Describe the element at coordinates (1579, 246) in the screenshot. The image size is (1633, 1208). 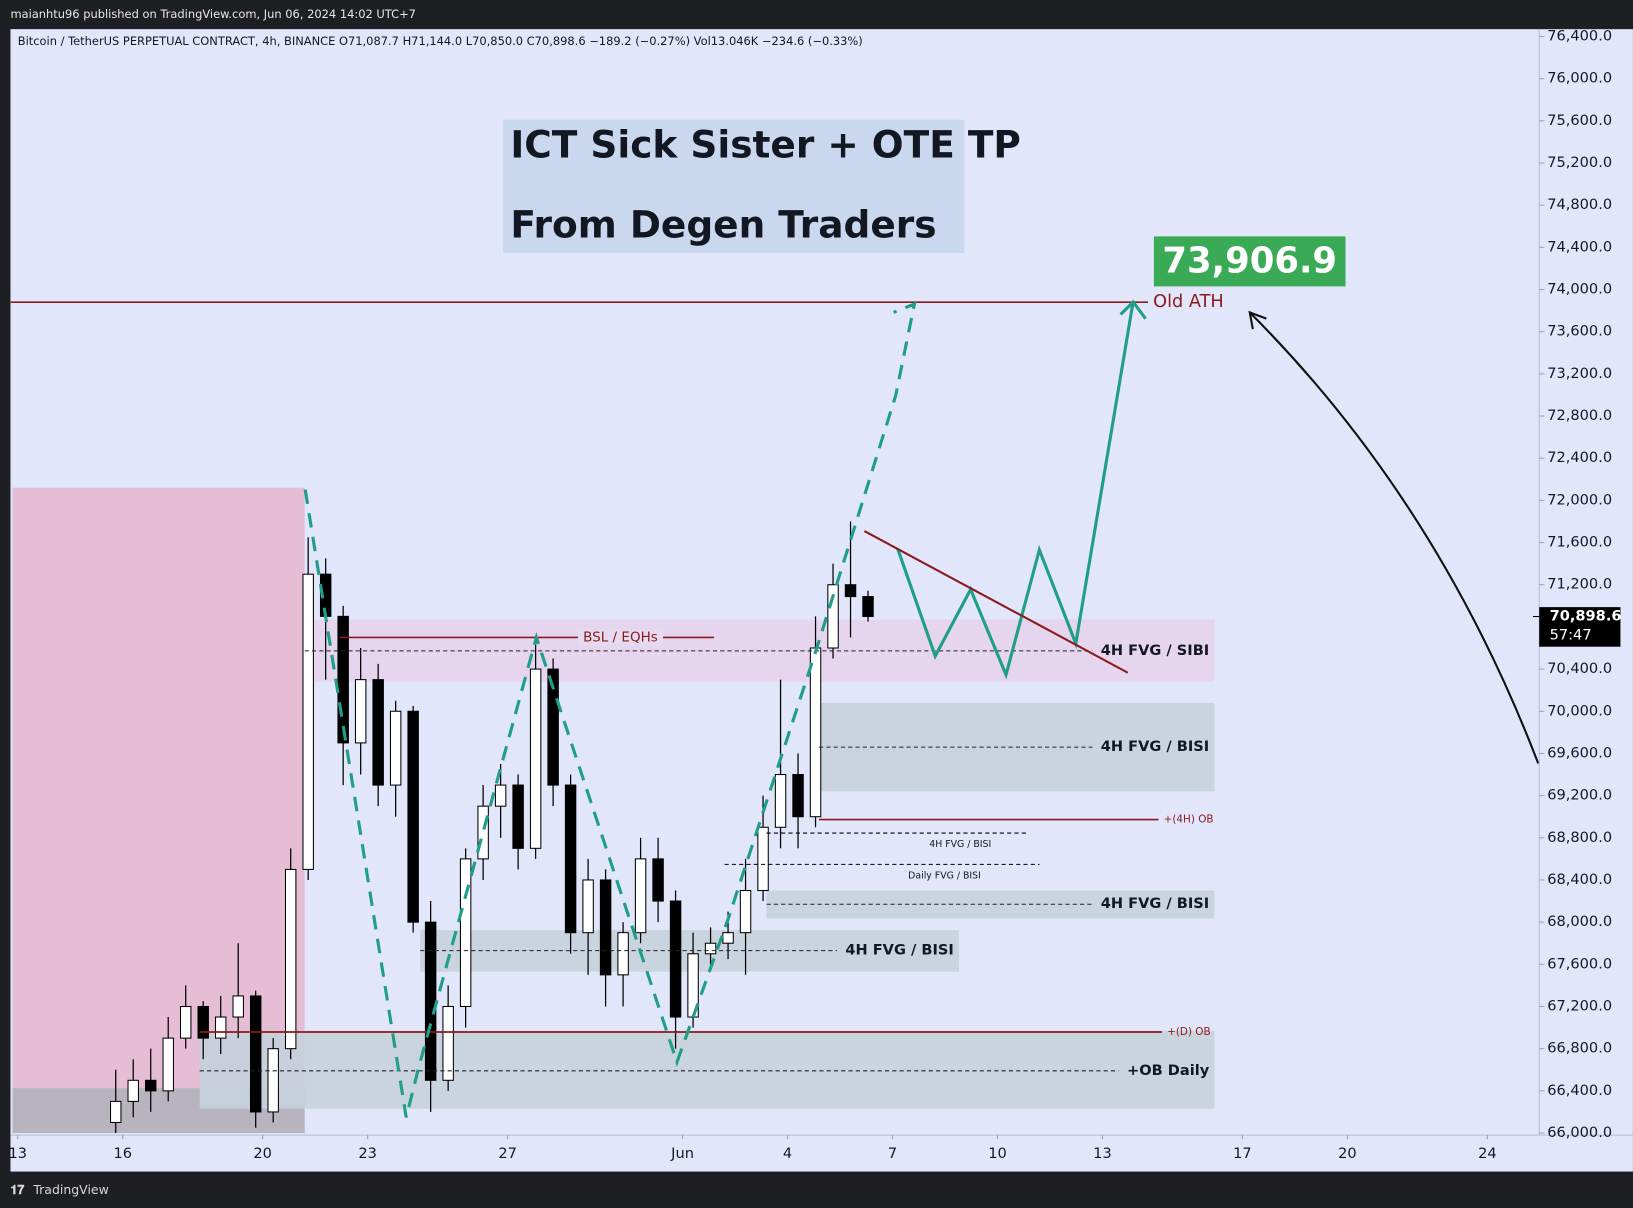
I see `y-tick-label: 74,400.0` at that location.